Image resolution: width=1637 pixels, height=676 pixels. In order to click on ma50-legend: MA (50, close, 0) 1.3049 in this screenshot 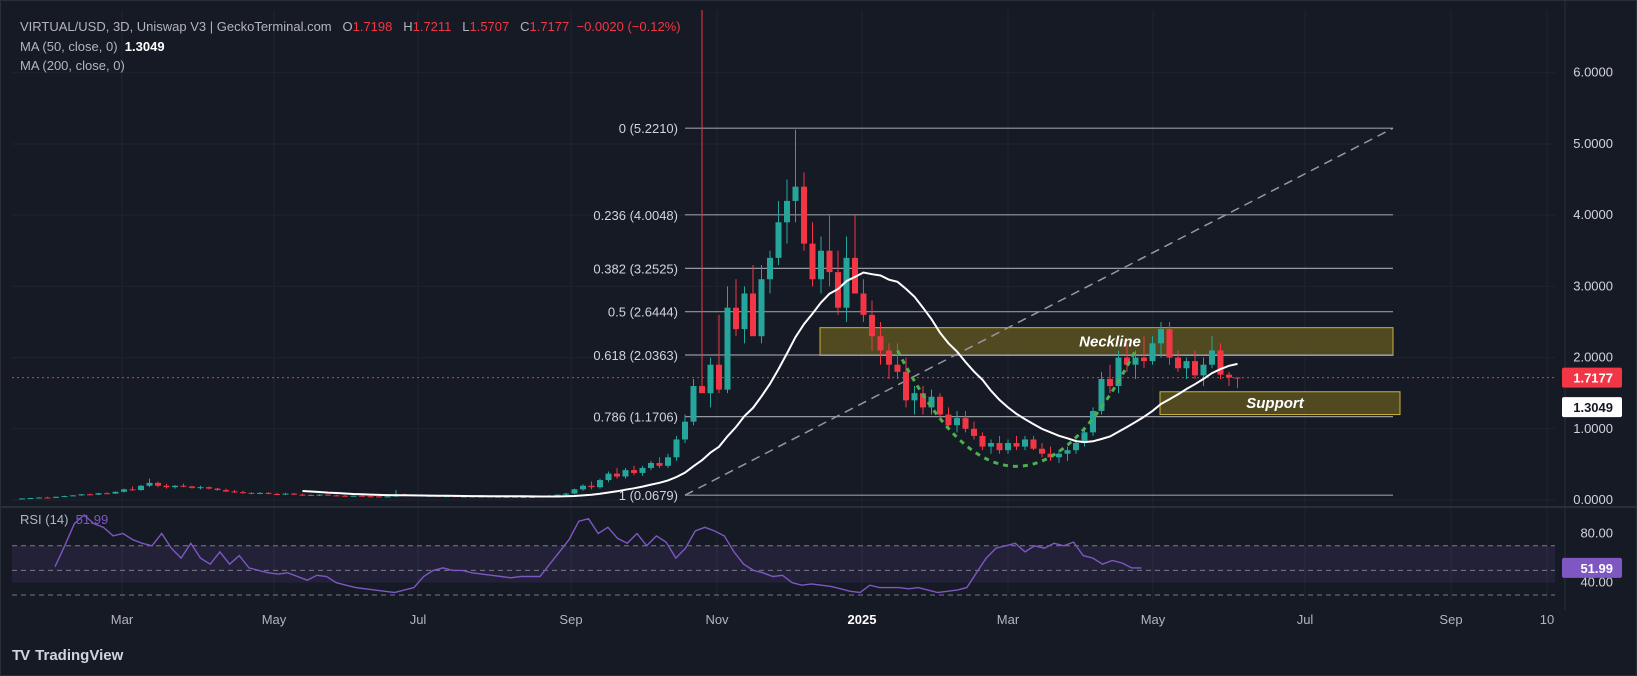, I will do `click(92, 46)`.